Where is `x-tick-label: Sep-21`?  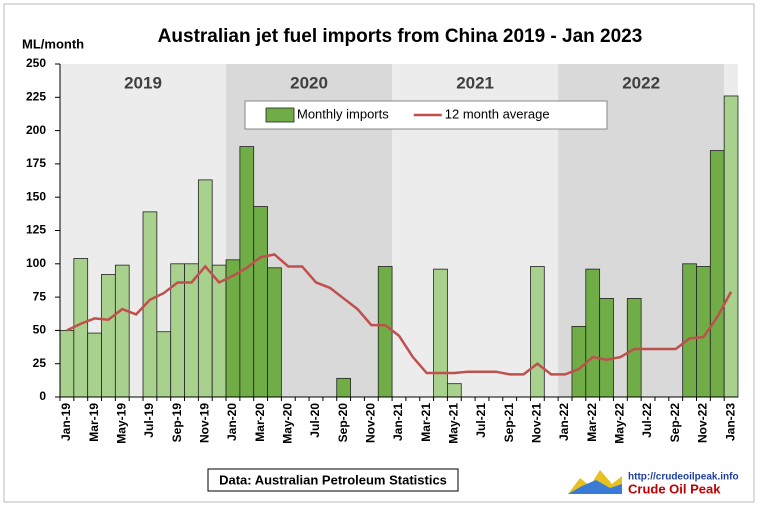
x-tick-label: Sep-21 is located at coordinates (509, 423).